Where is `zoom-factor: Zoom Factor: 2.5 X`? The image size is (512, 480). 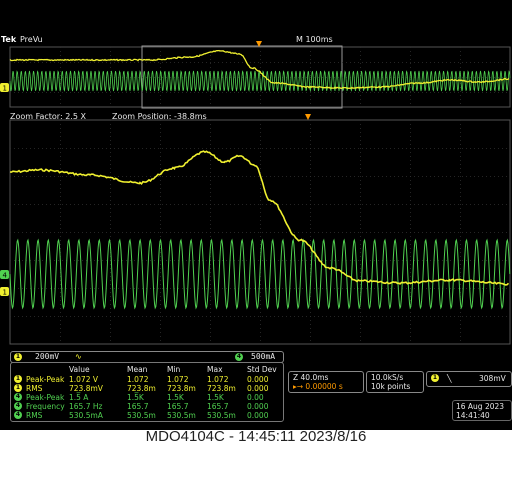 zoom-factor: Zoom Factor: 2.5 X is located at coordinates (48, 116).